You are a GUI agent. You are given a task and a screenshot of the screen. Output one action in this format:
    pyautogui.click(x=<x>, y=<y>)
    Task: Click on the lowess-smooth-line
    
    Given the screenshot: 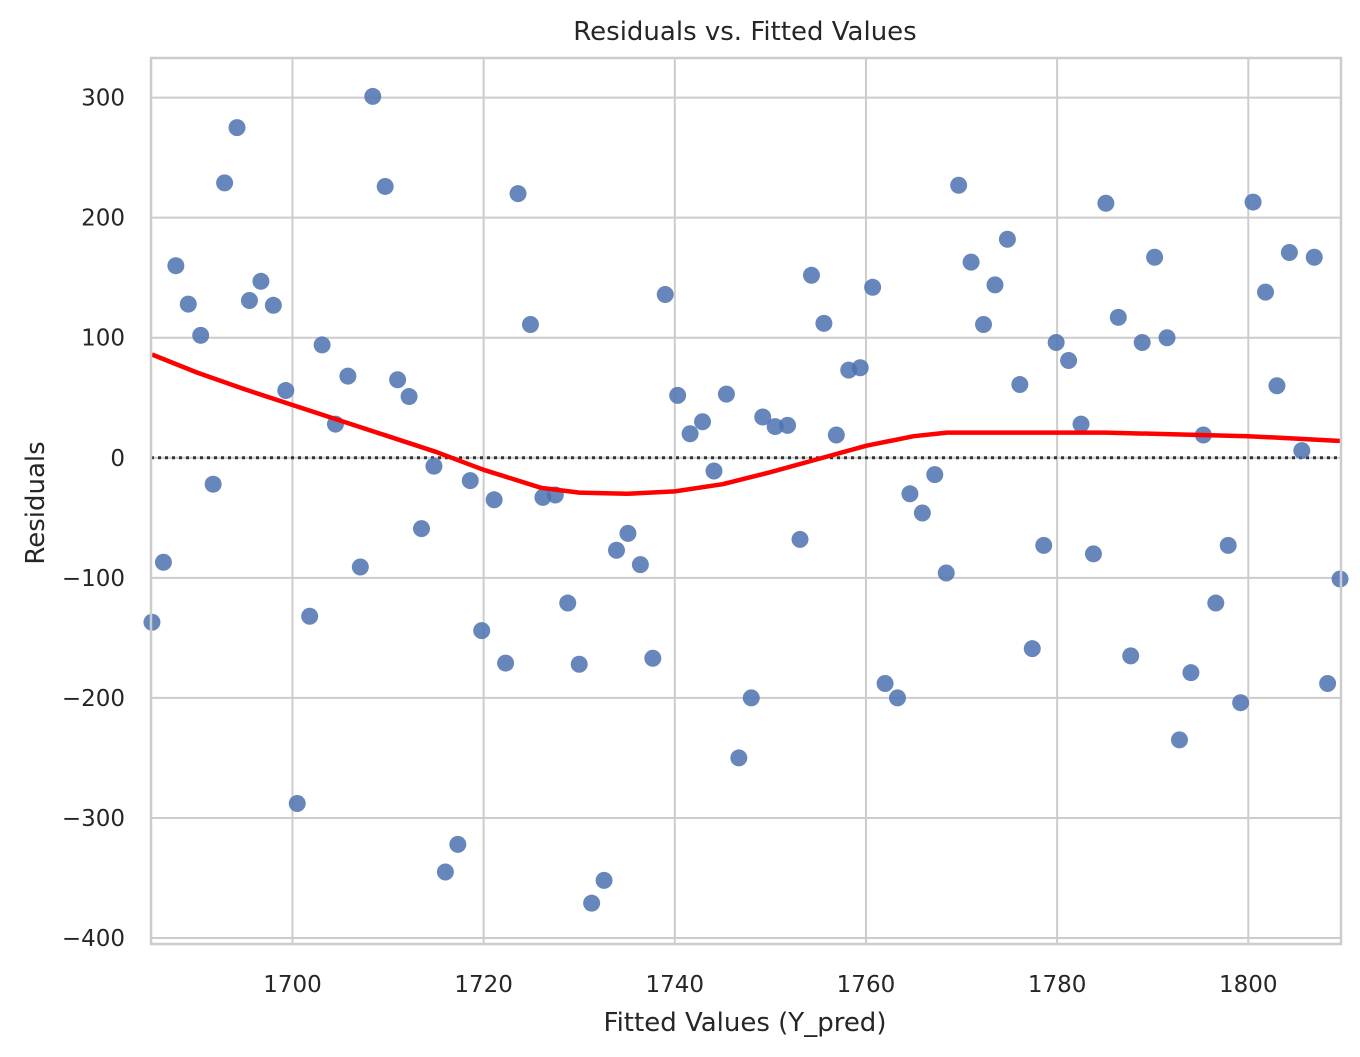 What is the action you would take?
    pyautogui.click(x=746, y=424)
    